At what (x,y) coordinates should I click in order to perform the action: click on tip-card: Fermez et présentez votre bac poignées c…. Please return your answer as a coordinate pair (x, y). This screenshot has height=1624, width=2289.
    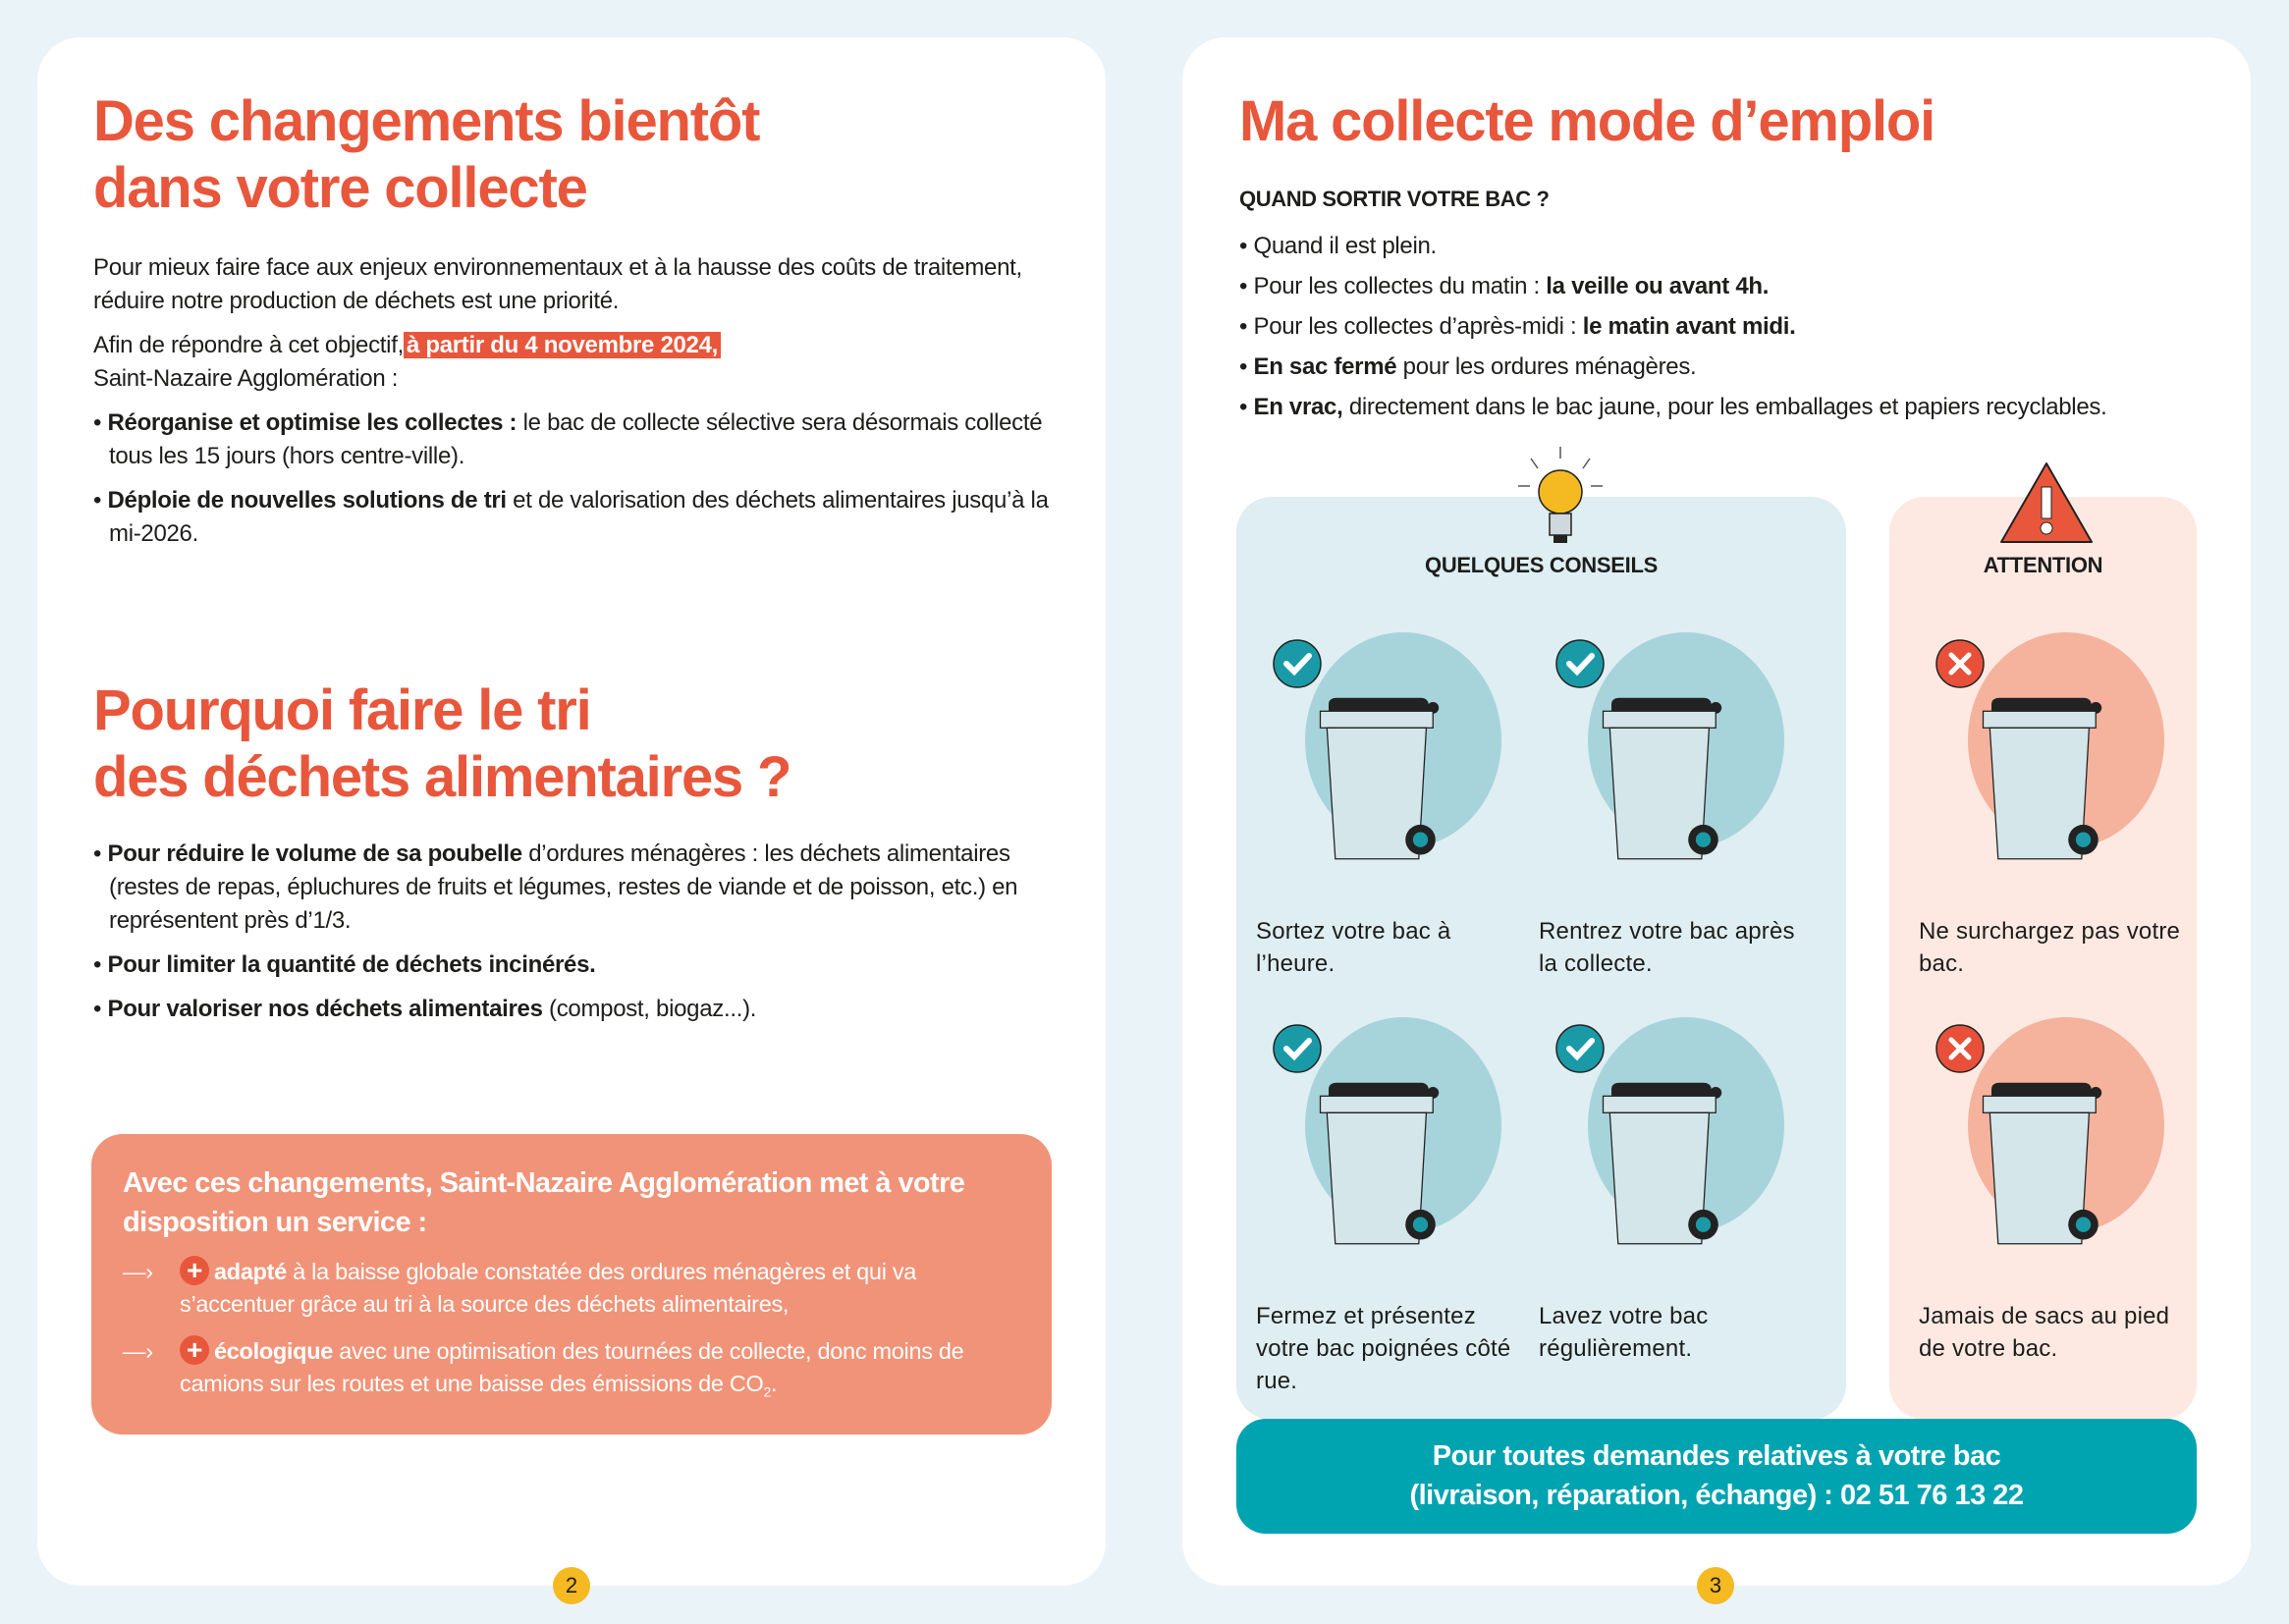
    Looking at the image, I should click on (1388, 1202).